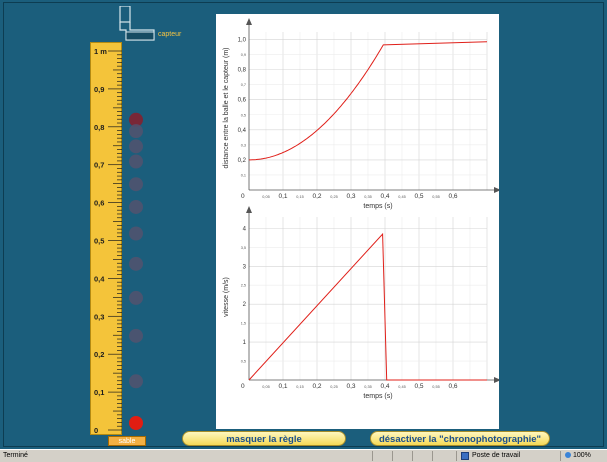 The height and width of the screenshot is (462, 607). What do you see at coordinates (496, 455) in the screenshot?
I see `security-zone-text: Poste de travail` at bounding box center [496, 455].